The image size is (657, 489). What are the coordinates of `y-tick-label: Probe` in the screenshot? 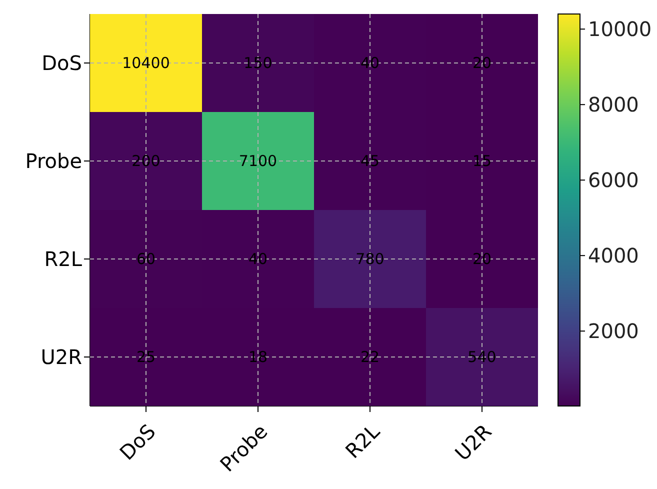 It's located at (53, 161).